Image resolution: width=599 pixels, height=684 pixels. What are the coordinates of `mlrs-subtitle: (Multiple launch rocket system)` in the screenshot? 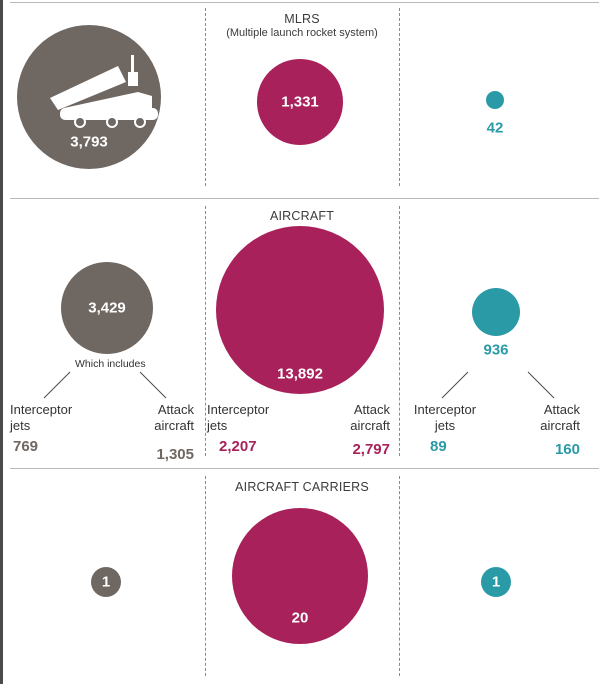 It's located at (302, 33).